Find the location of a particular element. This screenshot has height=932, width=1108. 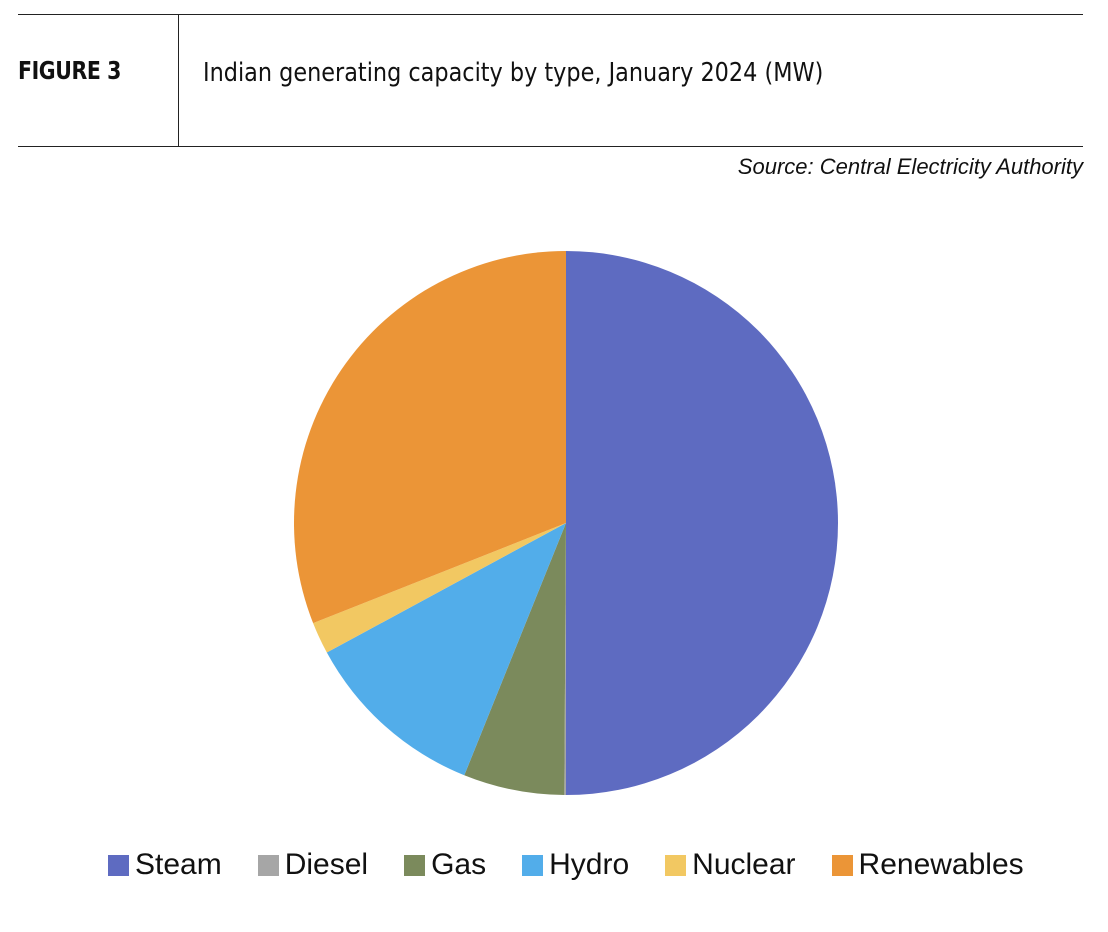

legend-item-steam: Steam is located at coordinates (165, 865).